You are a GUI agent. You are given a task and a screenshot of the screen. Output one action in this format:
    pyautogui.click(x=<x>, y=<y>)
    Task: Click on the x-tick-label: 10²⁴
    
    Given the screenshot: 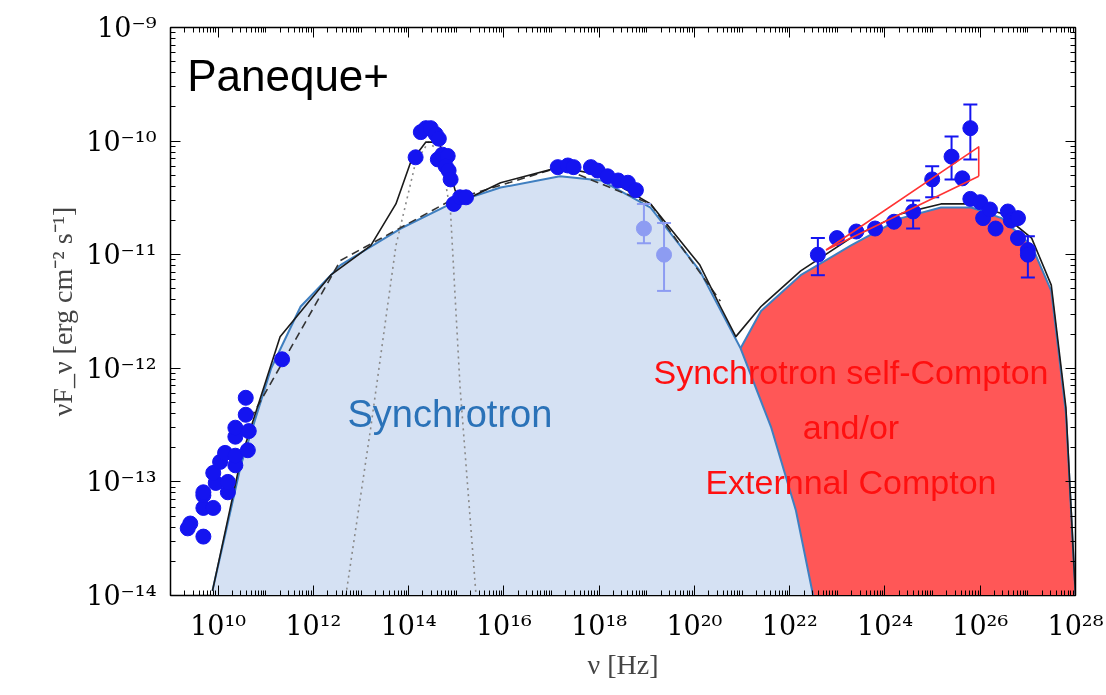 What is the action you would take?
    pyautogui.click(x=884, y=625)
    